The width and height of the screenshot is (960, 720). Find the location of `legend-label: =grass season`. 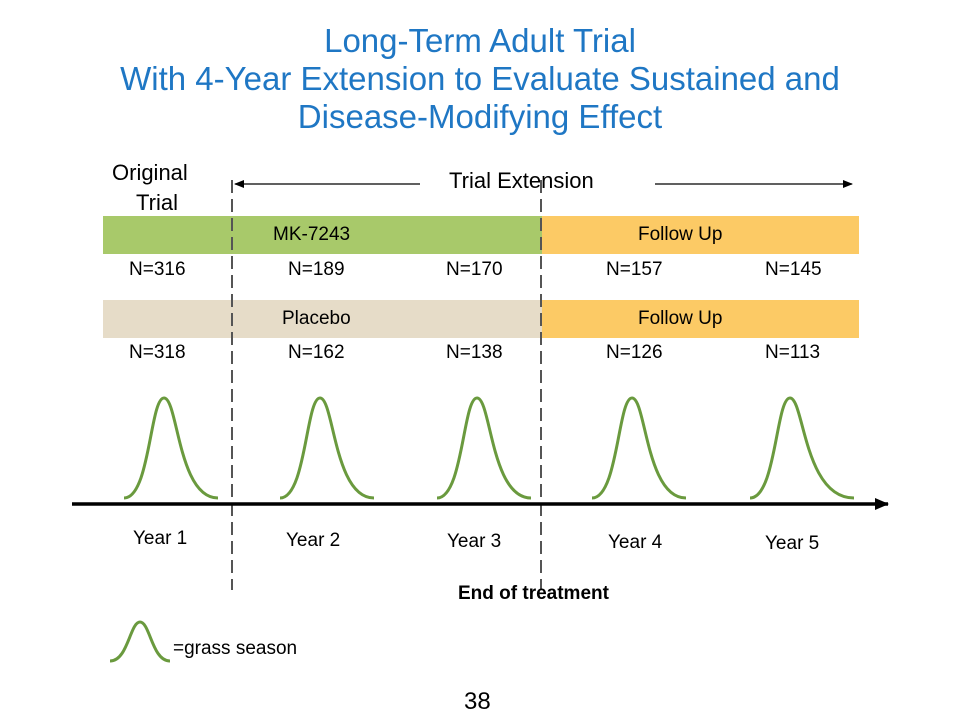

legend-label: =grass season is located at coordinates (235, 648).